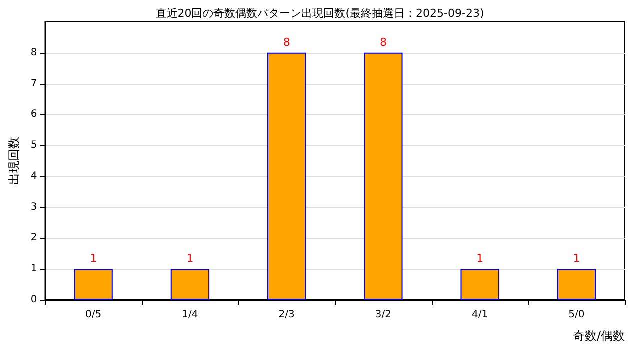 Image resolution: width=640 pixels, height=360 pixels. What do you see at coordinates (598, 336) in the screenshot?
I see `x-axis-title: 奇数/偶数` at bounding box center [598, 336].